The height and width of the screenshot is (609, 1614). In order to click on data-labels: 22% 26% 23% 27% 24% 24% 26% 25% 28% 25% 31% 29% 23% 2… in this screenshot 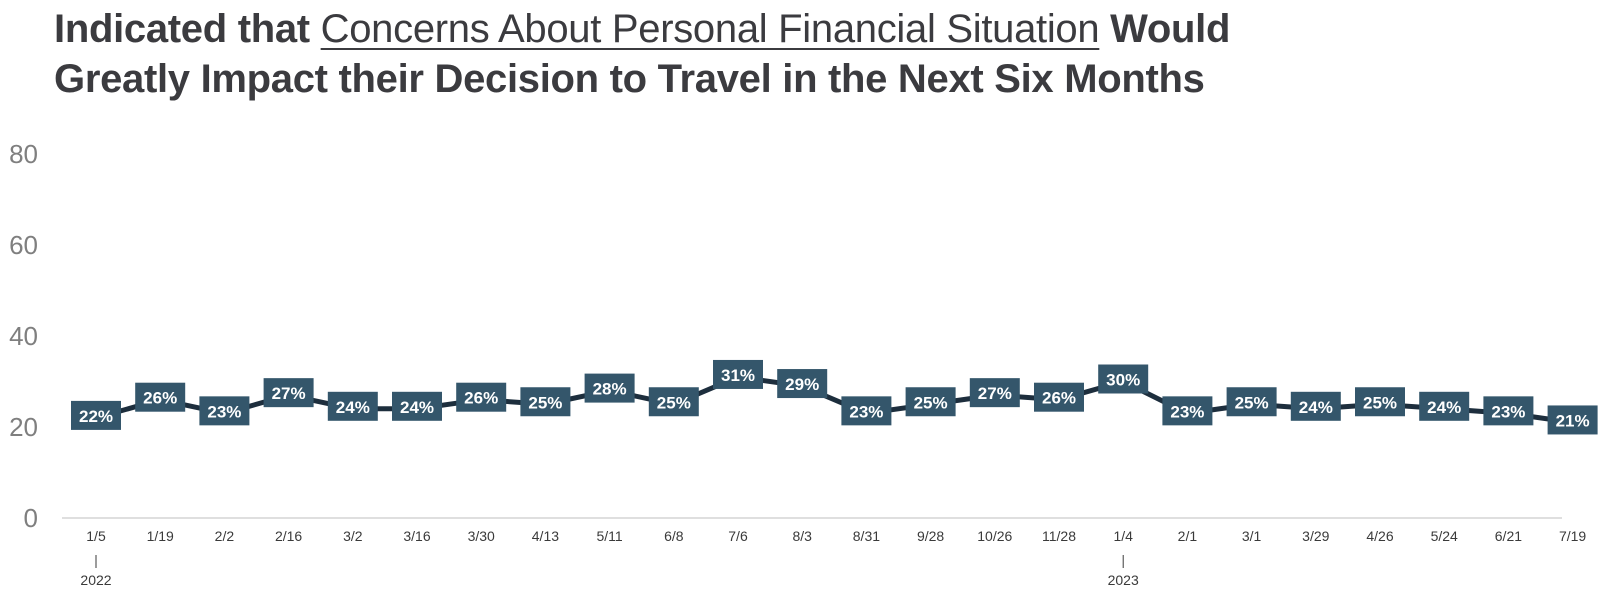, I will do `click(834, 397)`.